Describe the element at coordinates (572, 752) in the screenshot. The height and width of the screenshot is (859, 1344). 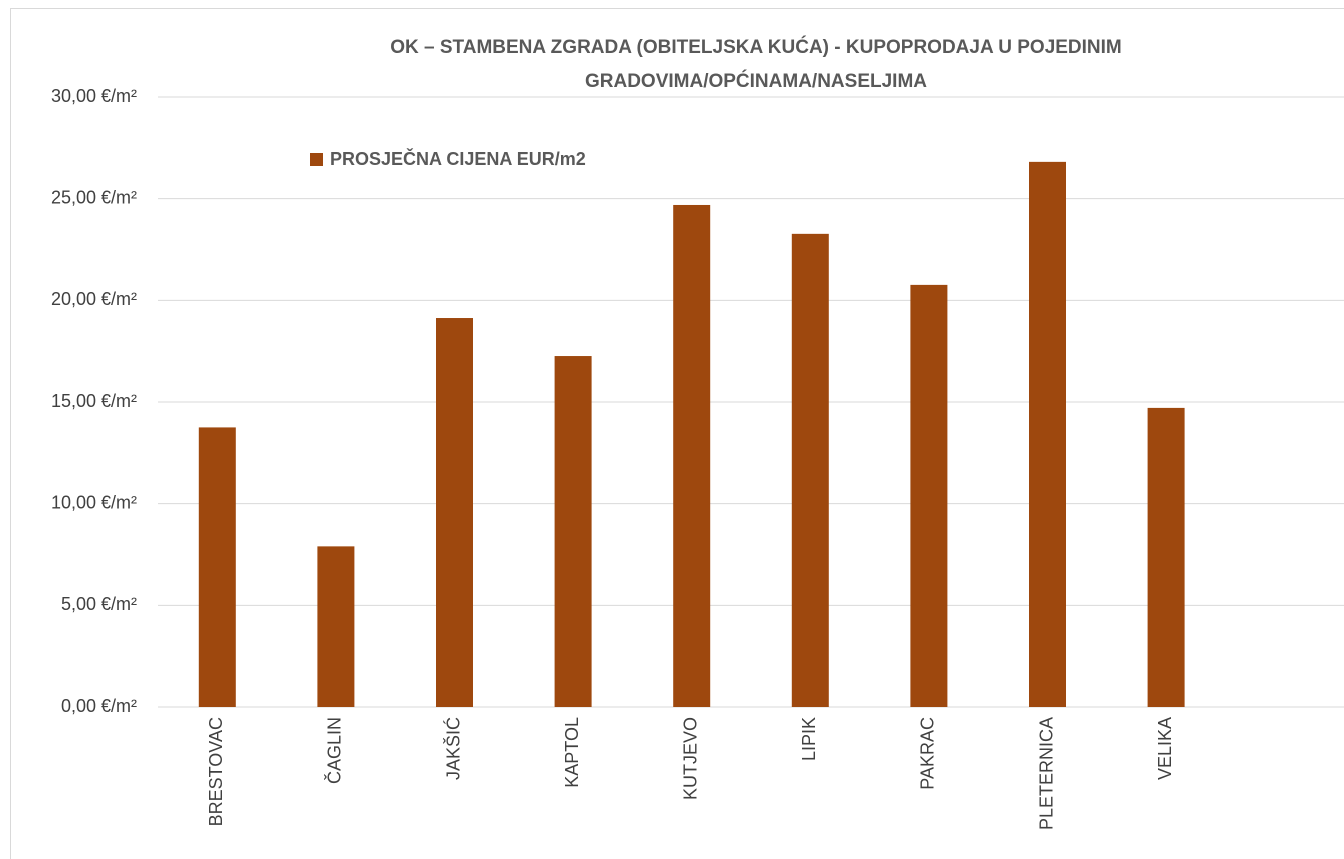
I see `x-tick-label: KAPTOL` at that location.